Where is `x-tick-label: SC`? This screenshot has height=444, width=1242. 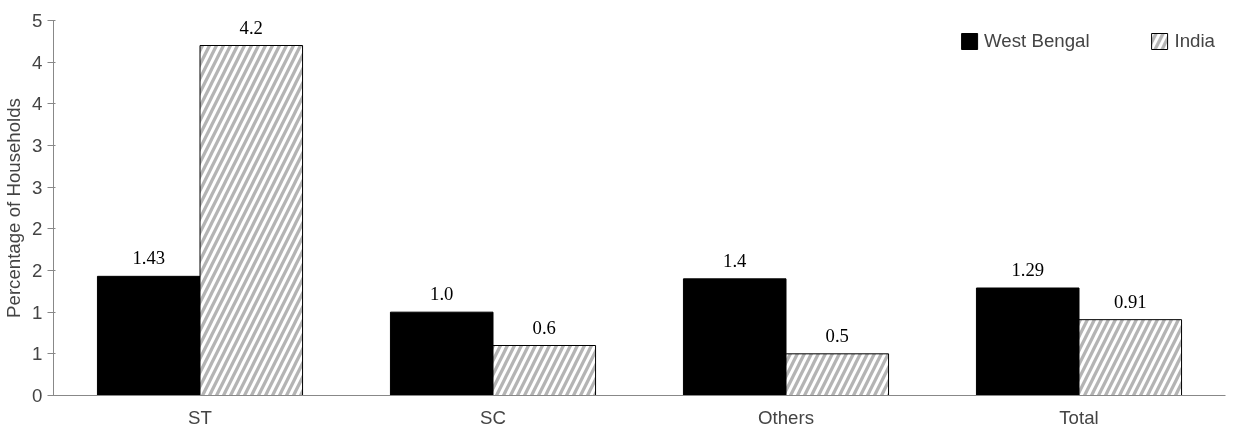
x-tick-label: SC is located at coordinates (493, 417).